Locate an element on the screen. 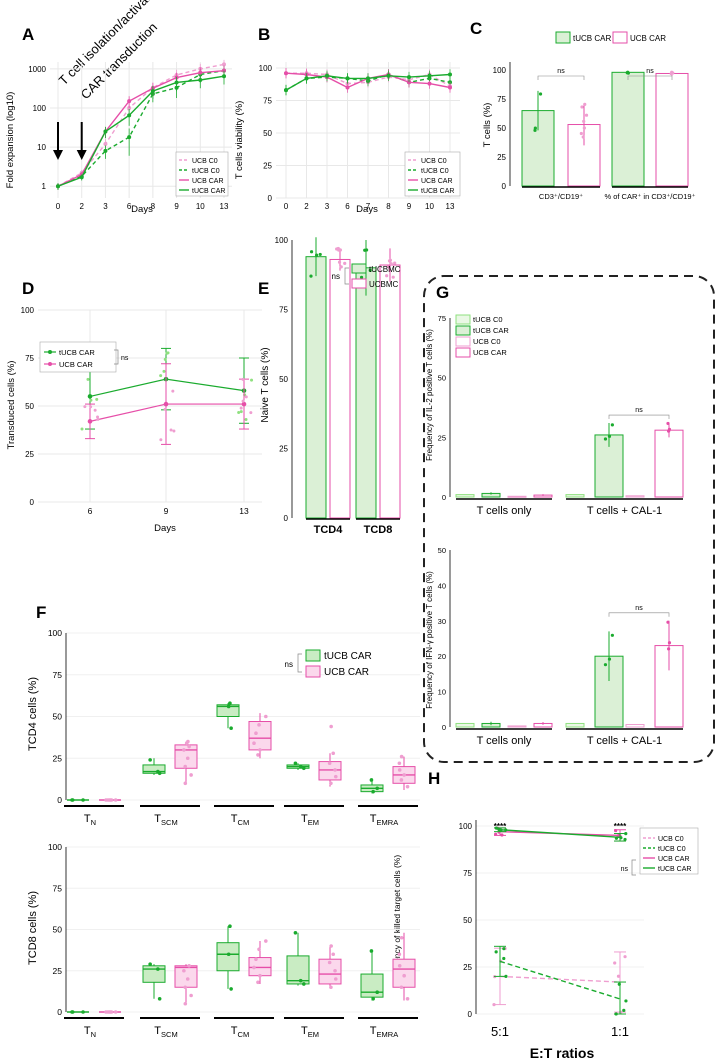  d-point is located at coordinates (90, 421).